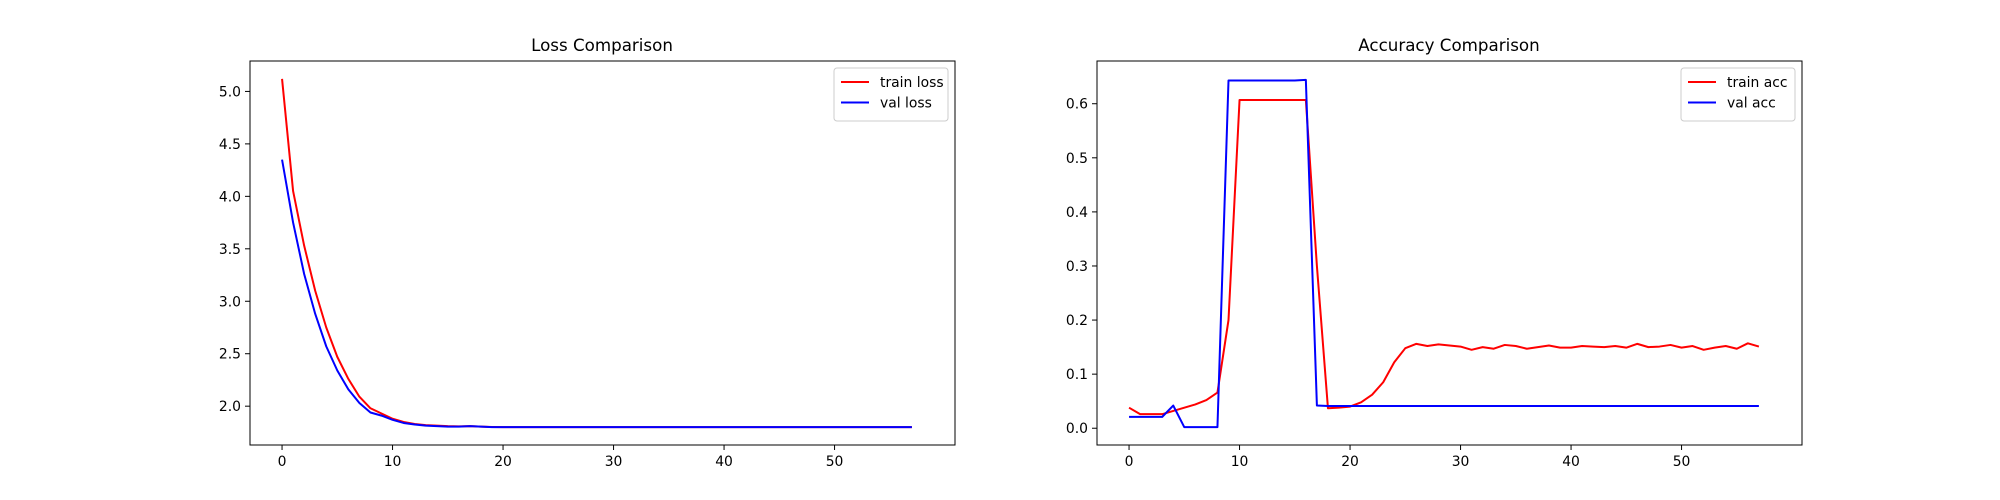  Describe the element at coordinates (1077, 321) in the screenshot. I see `y-tick-label: 0.2` at that location.